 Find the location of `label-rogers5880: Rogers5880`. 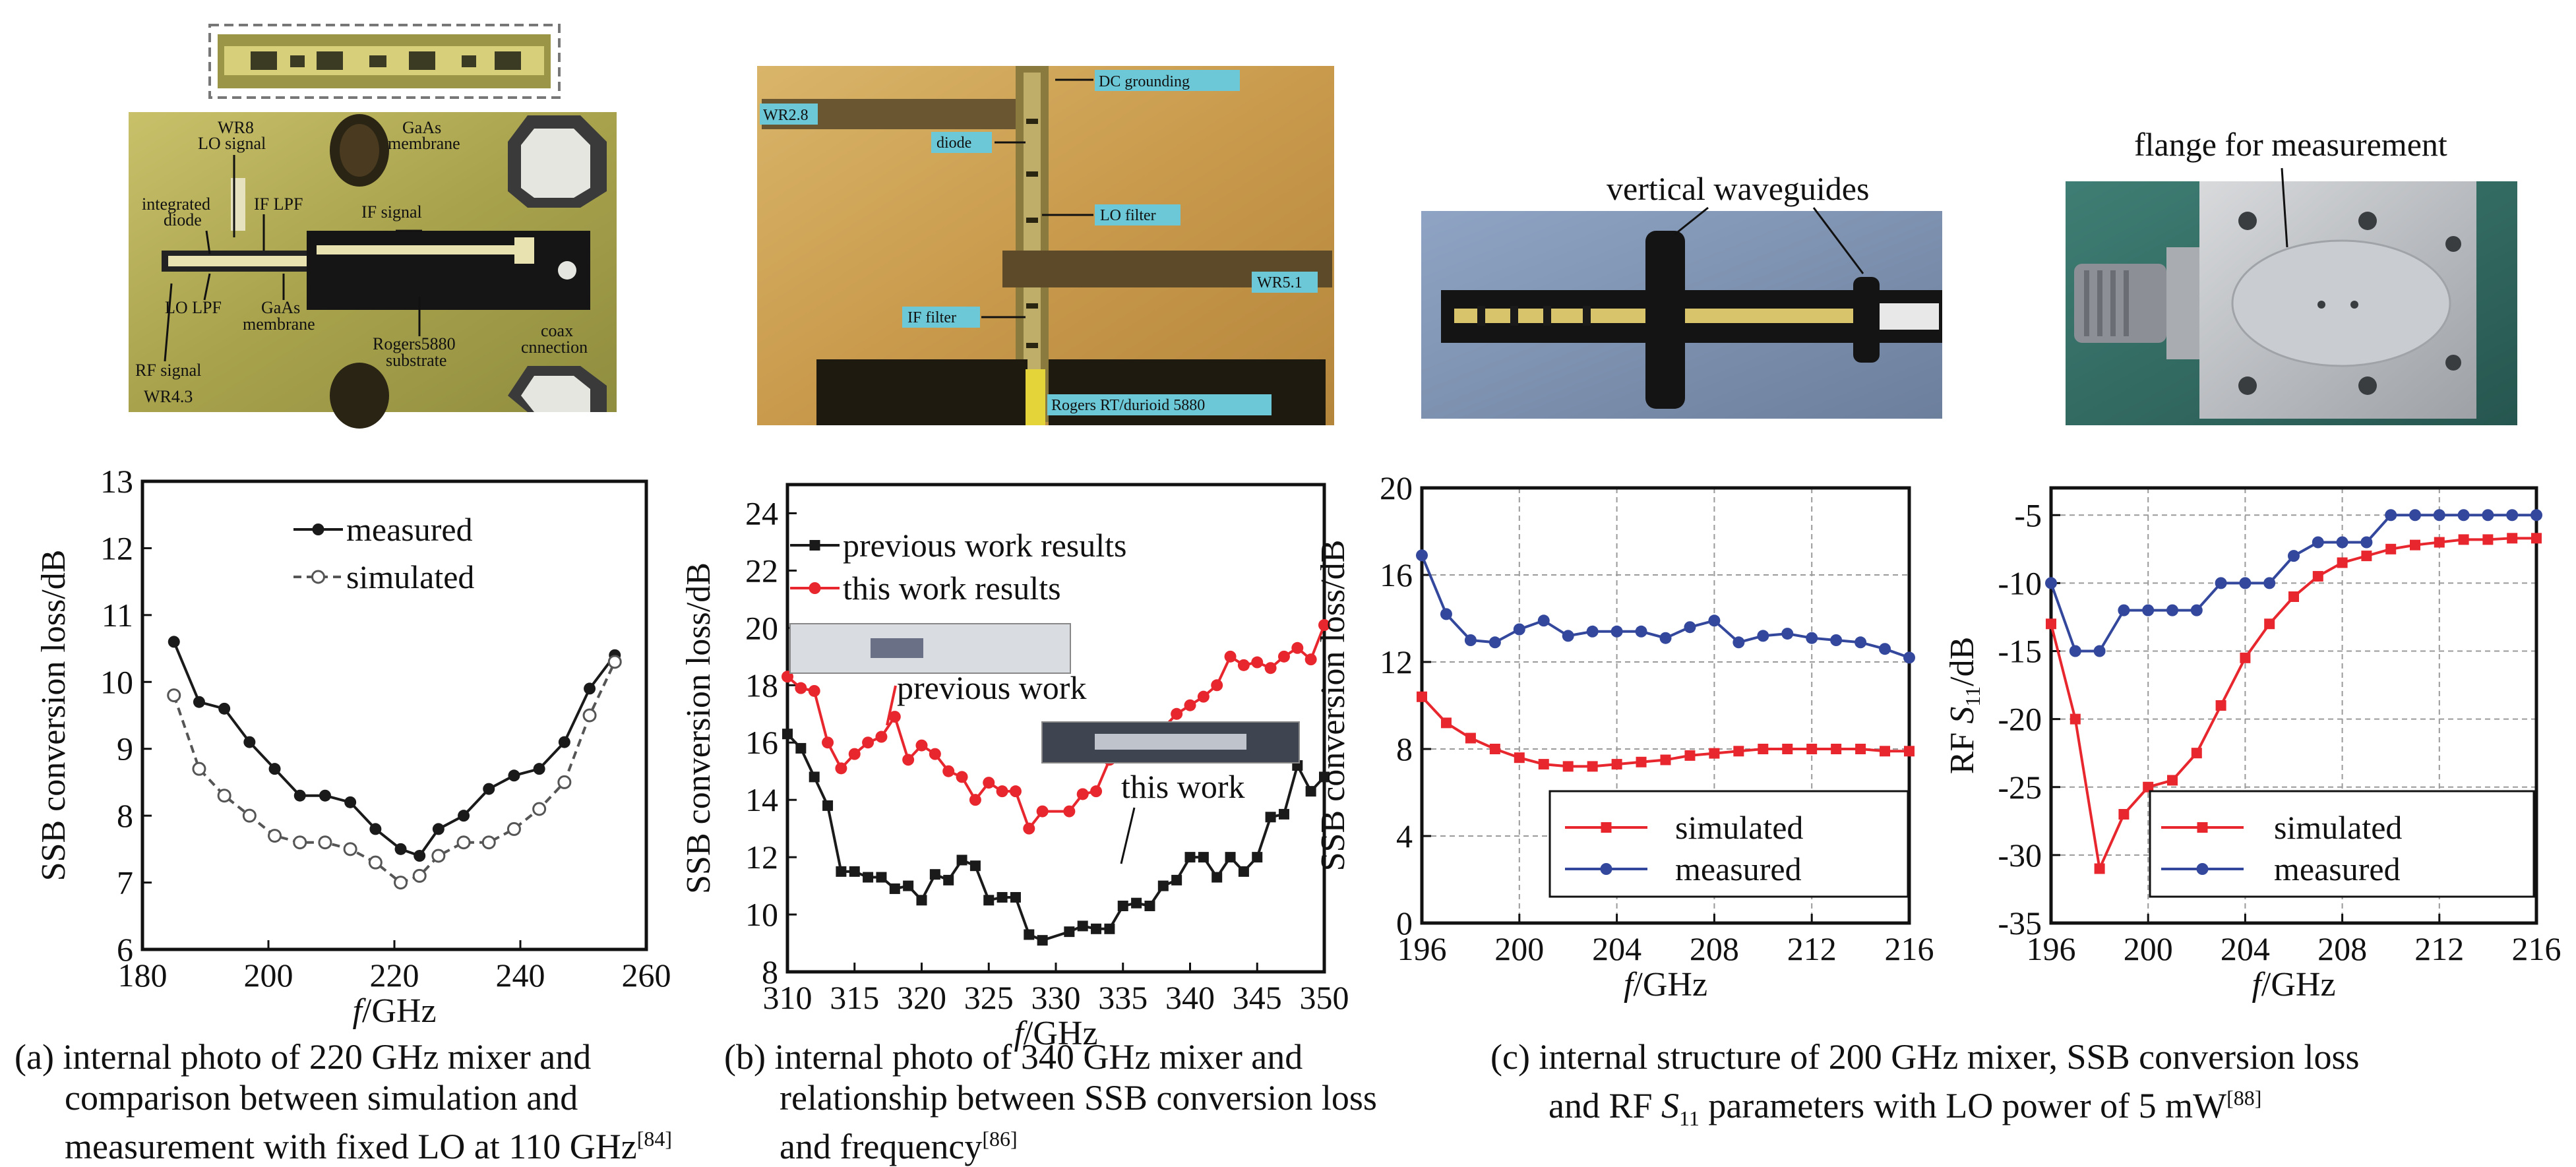

label-rogers5880: Rogers5880 is located at coordinates (414, 344).